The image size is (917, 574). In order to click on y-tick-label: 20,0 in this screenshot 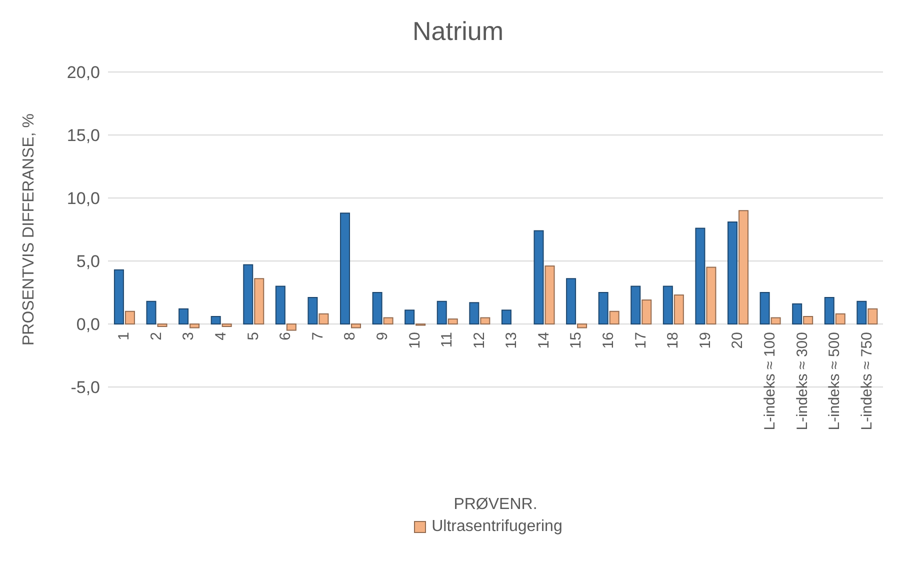, I will do `click(83, 72)`.